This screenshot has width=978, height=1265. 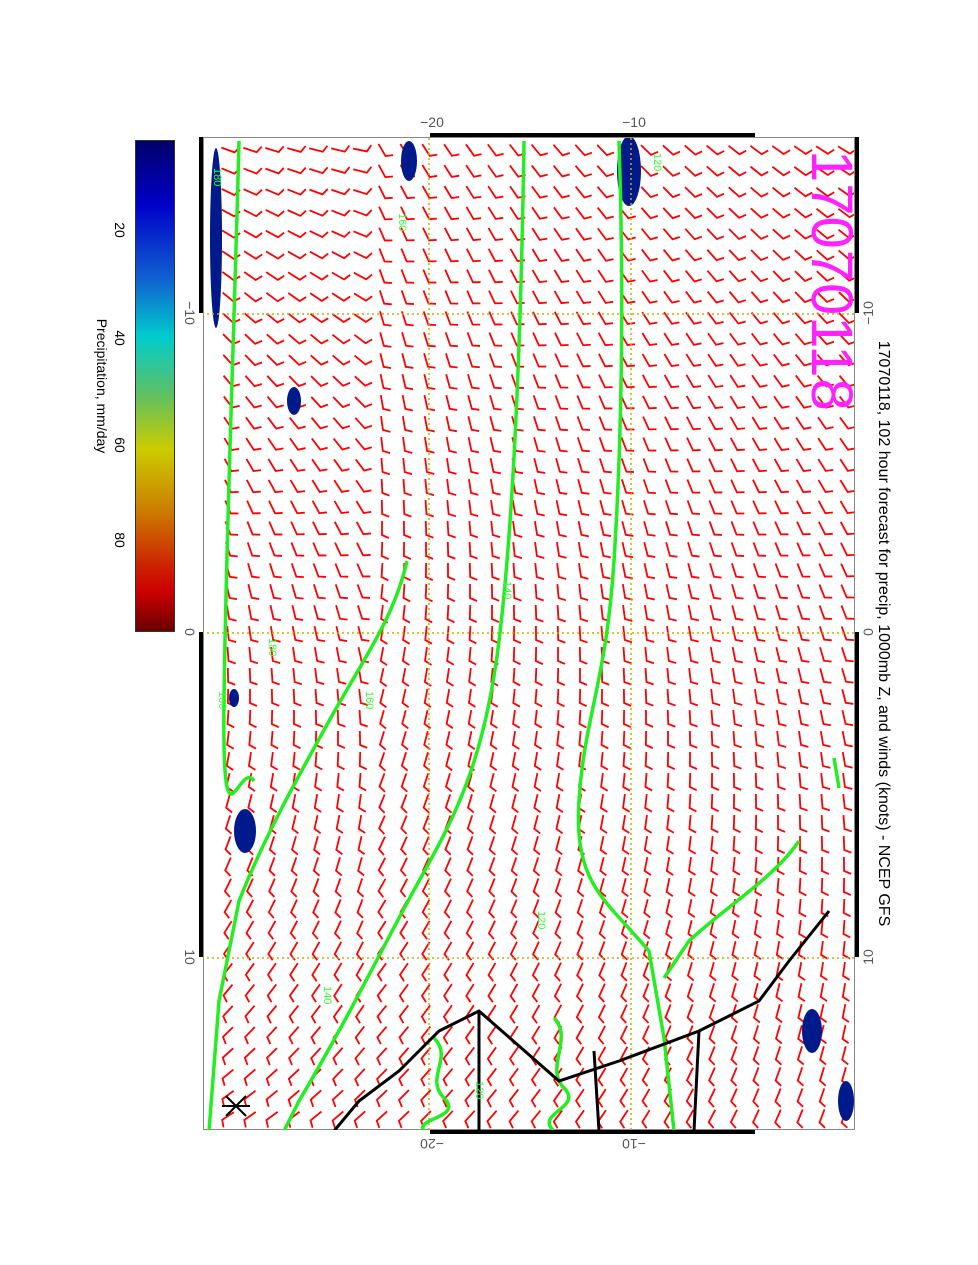 What do you see at coordinates (217, 177) in the screenshot?
I see `contour-label: 180` at bounding box center [217, 177].